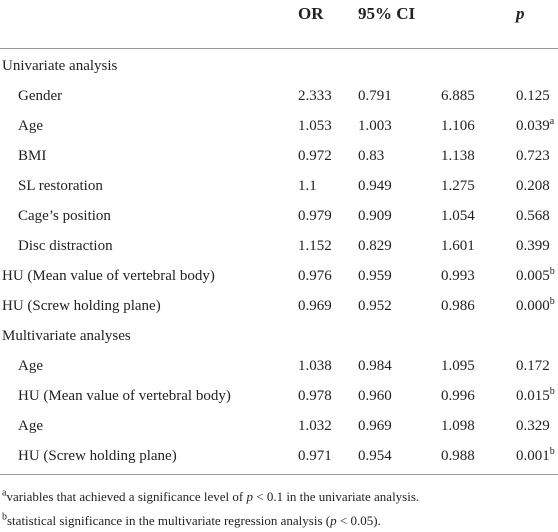 The image size is (558, 532). I want to click on cell: 0.952, so click(375, 306).